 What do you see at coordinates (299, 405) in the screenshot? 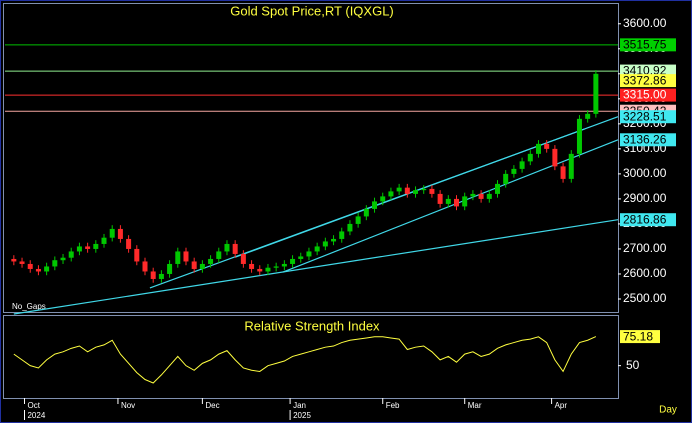
I see `x-tick-label: Jan` at bounding box center [299, 405].